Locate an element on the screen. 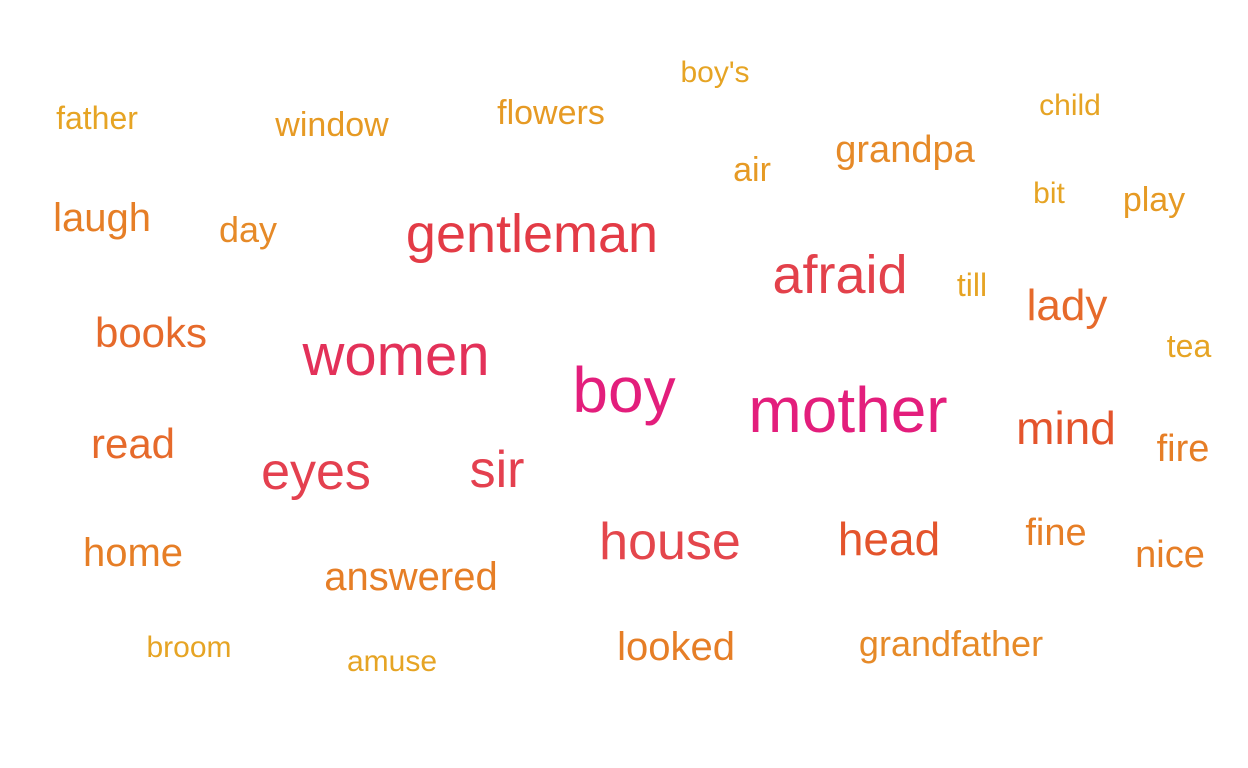 The image size is (1248, 768). word-tea: tea is located at coordinates (1189, 346).